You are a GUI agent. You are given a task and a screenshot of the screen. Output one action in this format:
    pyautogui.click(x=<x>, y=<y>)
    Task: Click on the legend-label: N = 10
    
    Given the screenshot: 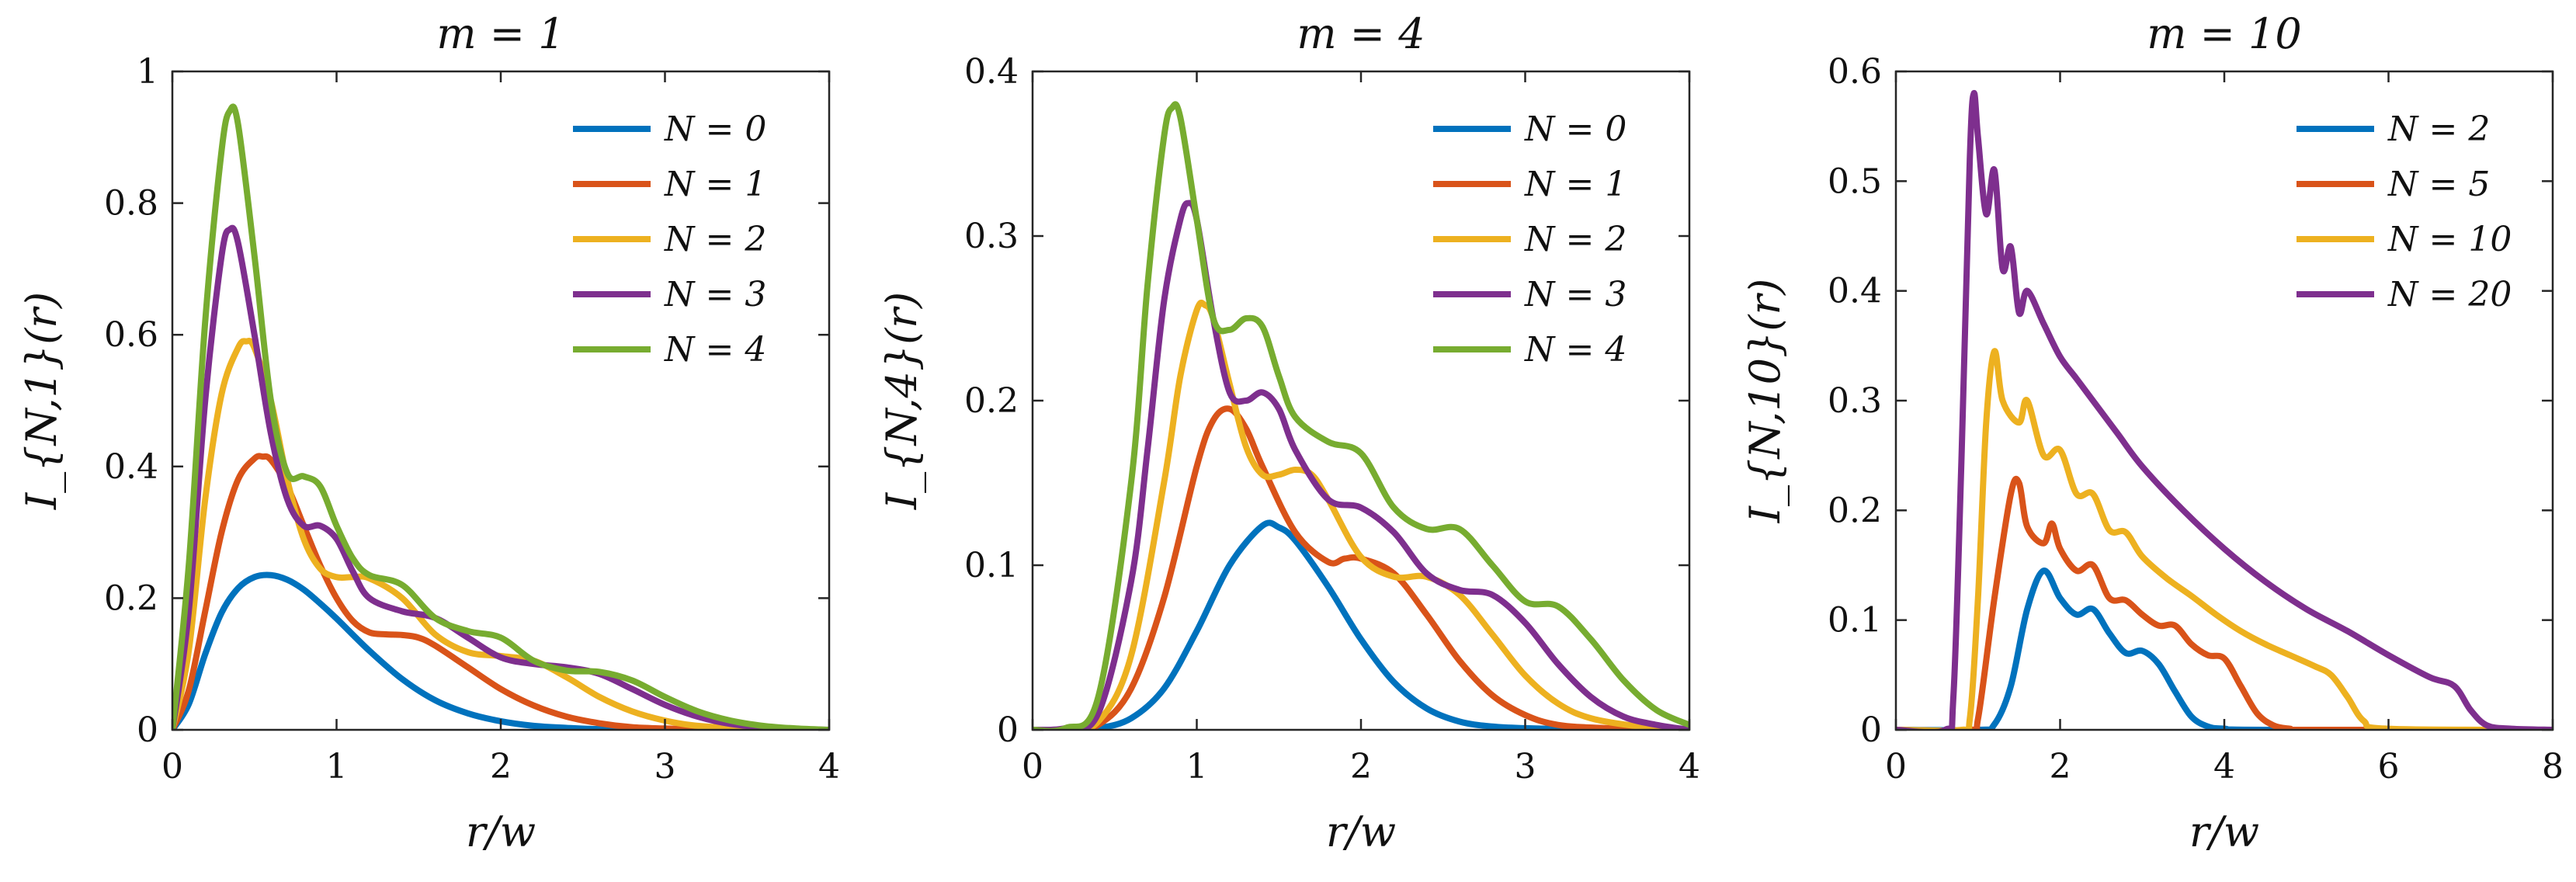 What is the action you would take?
    pyautogui.click(x=2449, y=239)
    